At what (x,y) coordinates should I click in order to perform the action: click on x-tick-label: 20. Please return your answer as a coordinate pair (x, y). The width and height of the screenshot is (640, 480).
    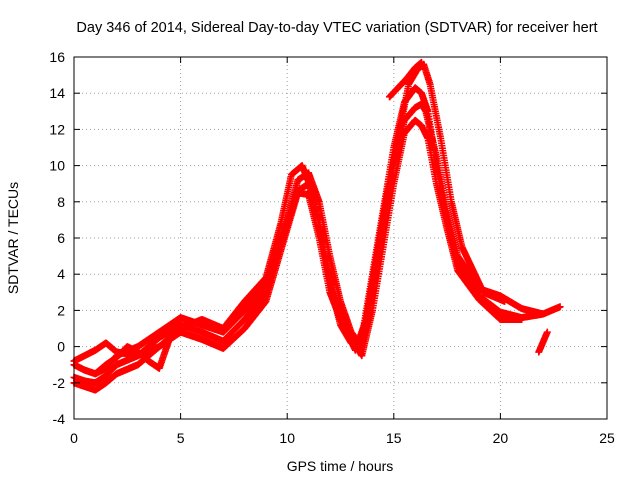
    Looking at the image, I should click on (501, 438).